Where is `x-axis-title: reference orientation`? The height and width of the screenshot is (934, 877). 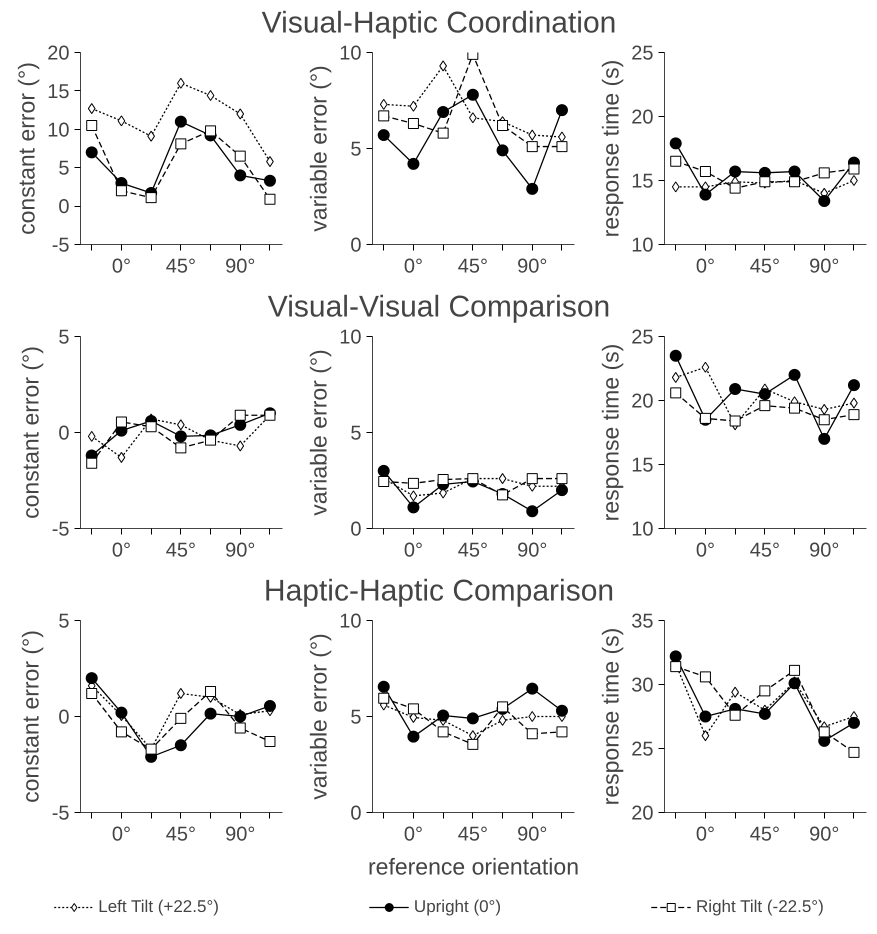
x-axis-title: reference orientation is located at coordinates (473, 867).